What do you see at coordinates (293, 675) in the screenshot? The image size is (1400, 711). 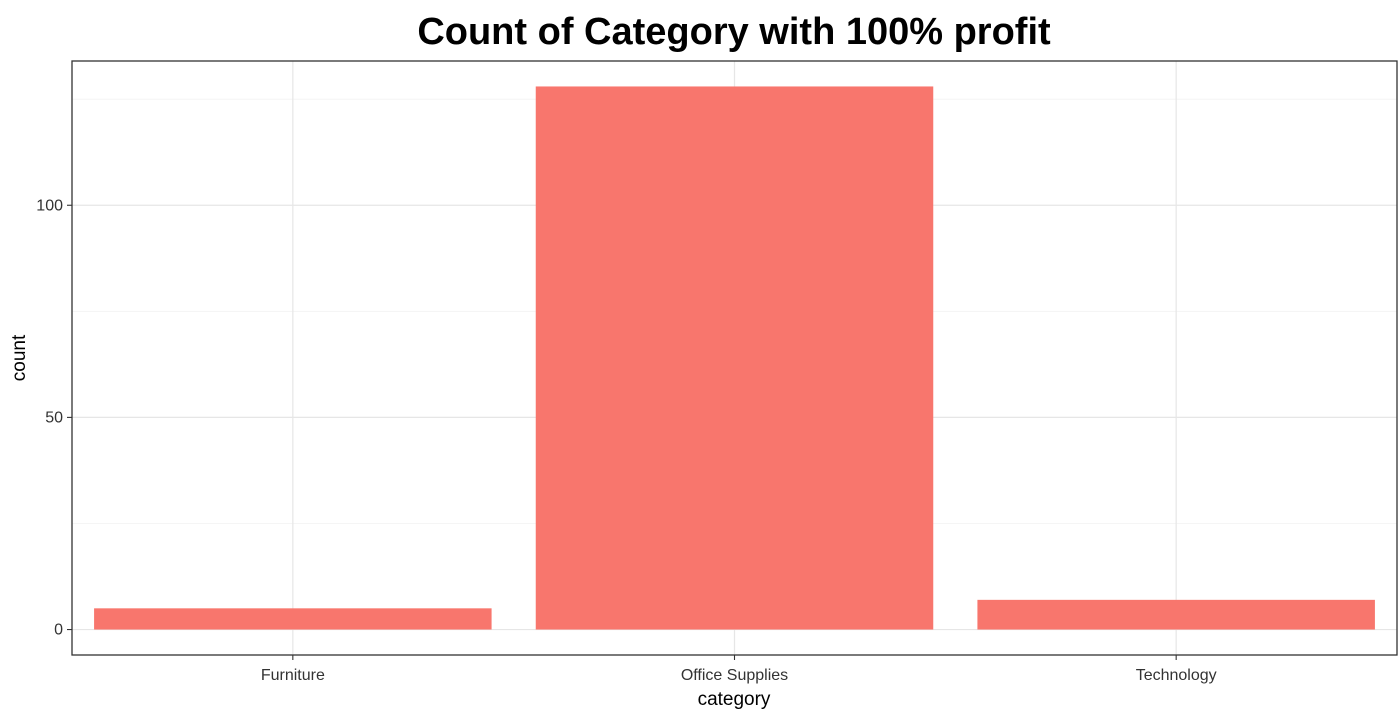 I see `x-tick-label: Furniture` at bounding box center [293, 675].